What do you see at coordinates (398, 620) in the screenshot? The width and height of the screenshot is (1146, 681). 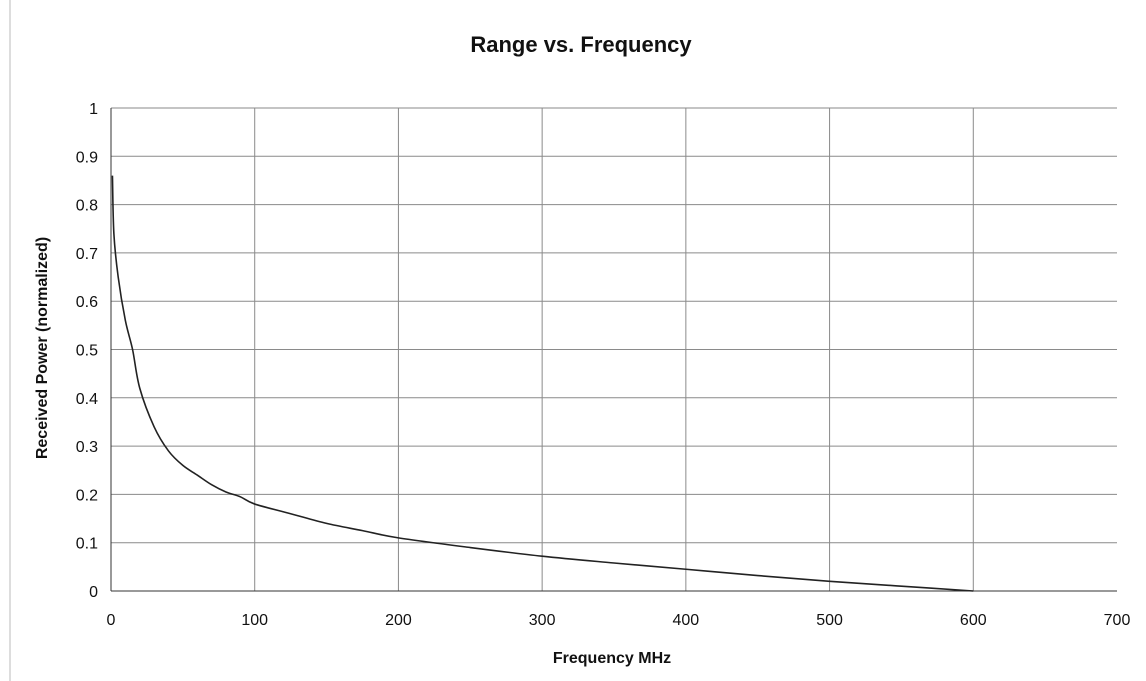 I see `x-tick-label: 200` at bounding box center [398, 620].